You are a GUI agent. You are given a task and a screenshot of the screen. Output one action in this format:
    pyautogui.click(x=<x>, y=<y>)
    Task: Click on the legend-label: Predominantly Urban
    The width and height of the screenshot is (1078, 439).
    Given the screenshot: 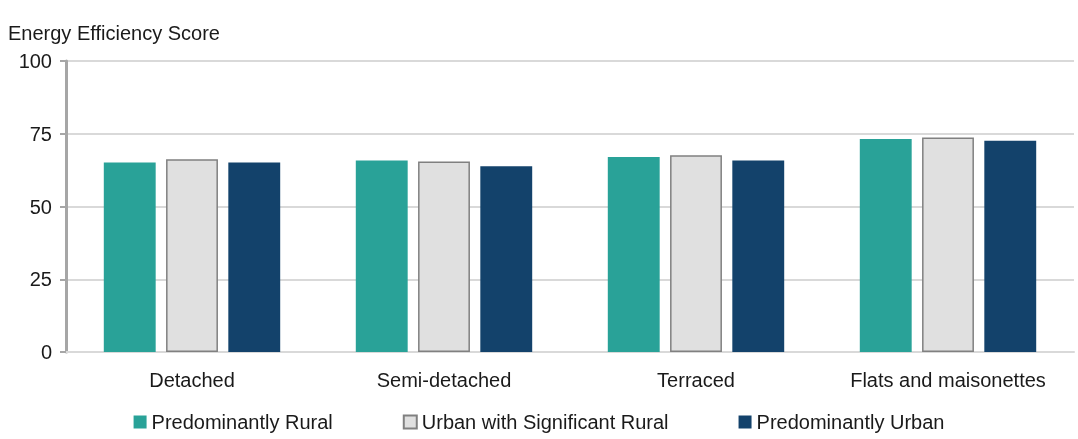 What is the action you would take?
    pyautogui.click(x=850, y=422)
    